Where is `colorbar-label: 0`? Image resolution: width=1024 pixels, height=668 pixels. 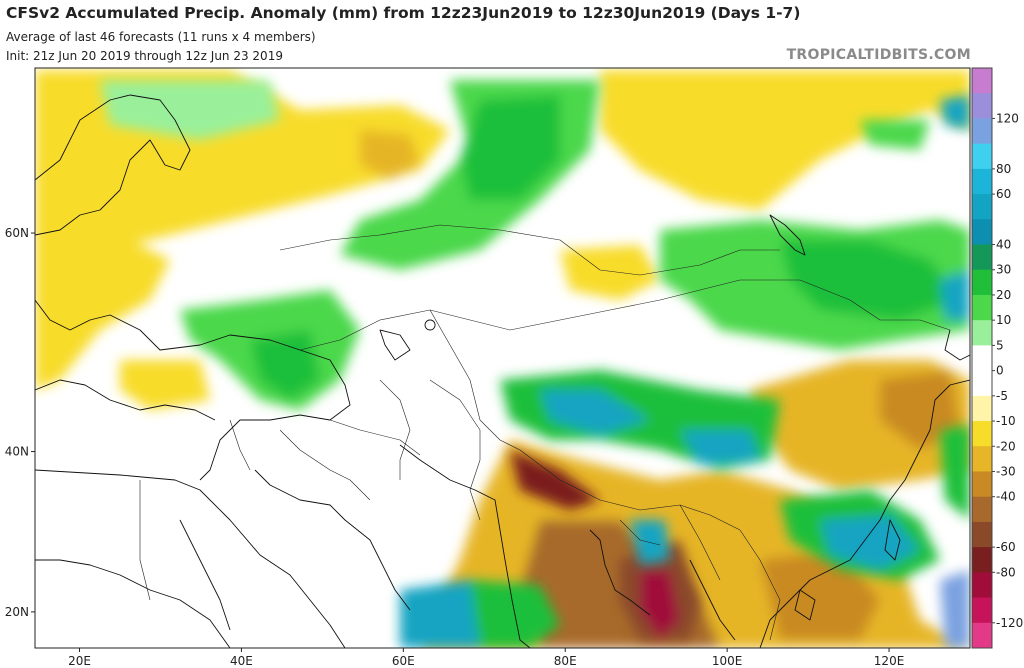 colorbar-label: 0 is located at coordinates (1000, 371).